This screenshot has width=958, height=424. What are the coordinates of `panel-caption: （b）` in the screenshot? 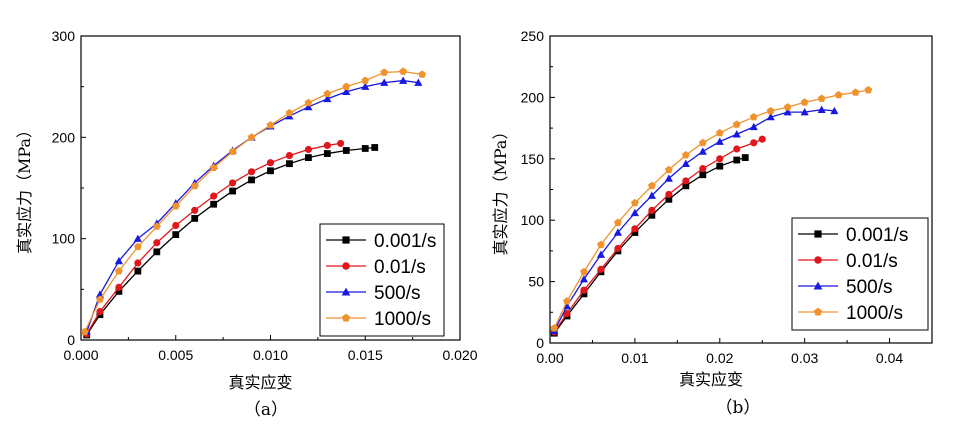 It's located at (738, 408).